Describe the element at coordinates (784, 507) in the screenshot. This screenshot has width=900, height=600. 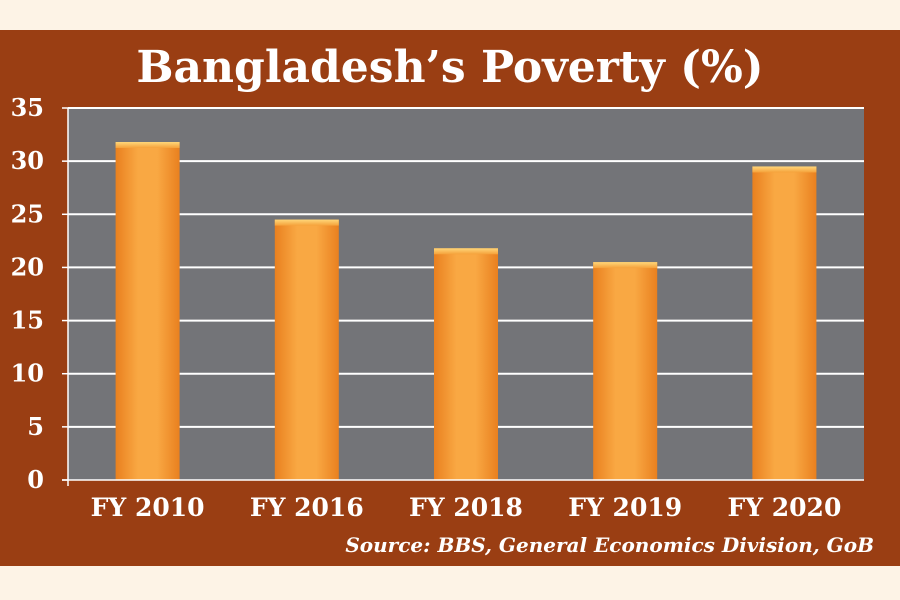
I see `x-tick-label: FY 2020` at that location.